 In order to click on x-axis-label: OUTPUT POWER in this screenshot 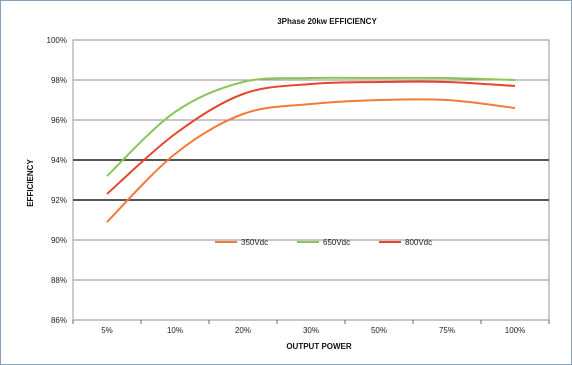, I will do `click(319, 346)`.